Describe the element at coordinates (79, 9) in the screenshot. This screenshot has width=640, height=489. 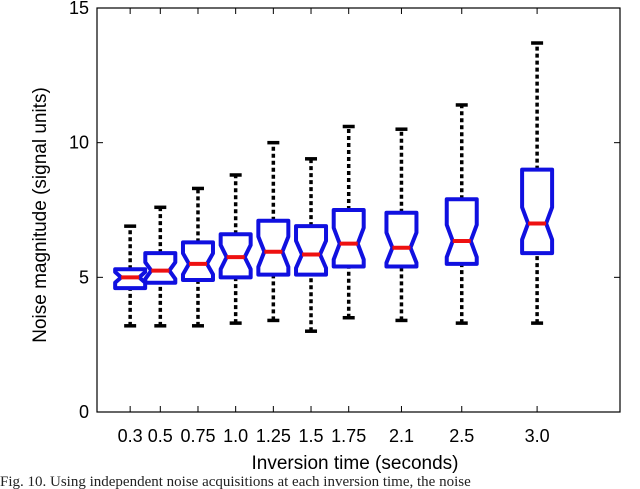
I see `y-tick-label: 15` at that location.